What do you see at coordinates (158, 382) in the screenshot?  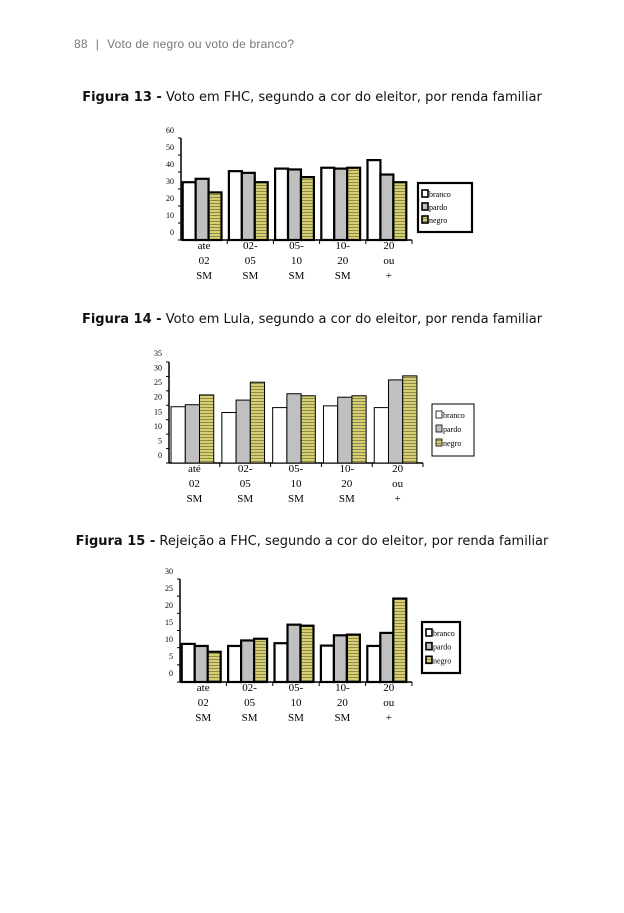 I see `y-tick-label: 25` at bounding box center [158, 382].